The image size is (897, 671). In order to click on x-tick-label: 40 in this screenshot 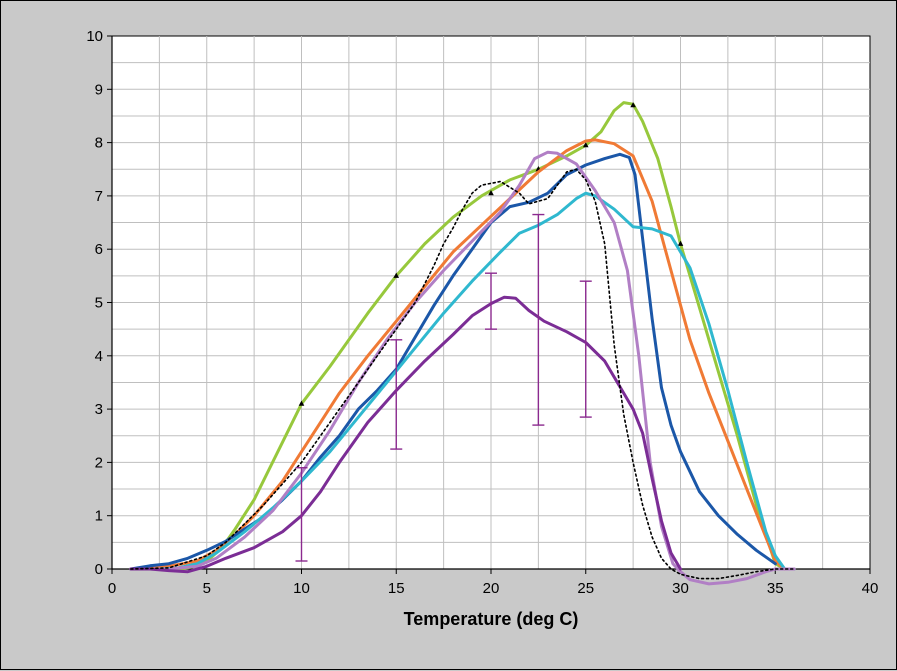, I will do `click(870, 588)`.